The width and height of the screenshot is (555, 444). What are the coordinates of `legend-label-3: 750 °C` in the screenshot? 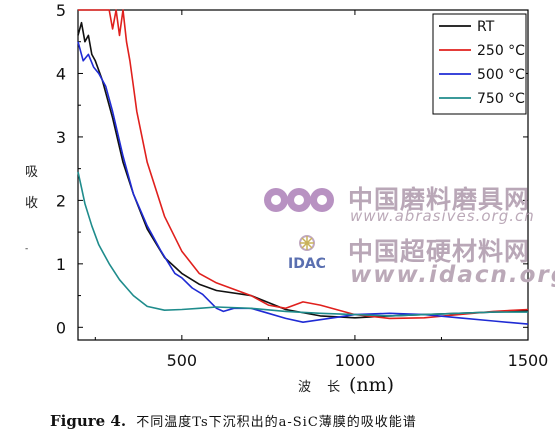 It's located at (501, 99).